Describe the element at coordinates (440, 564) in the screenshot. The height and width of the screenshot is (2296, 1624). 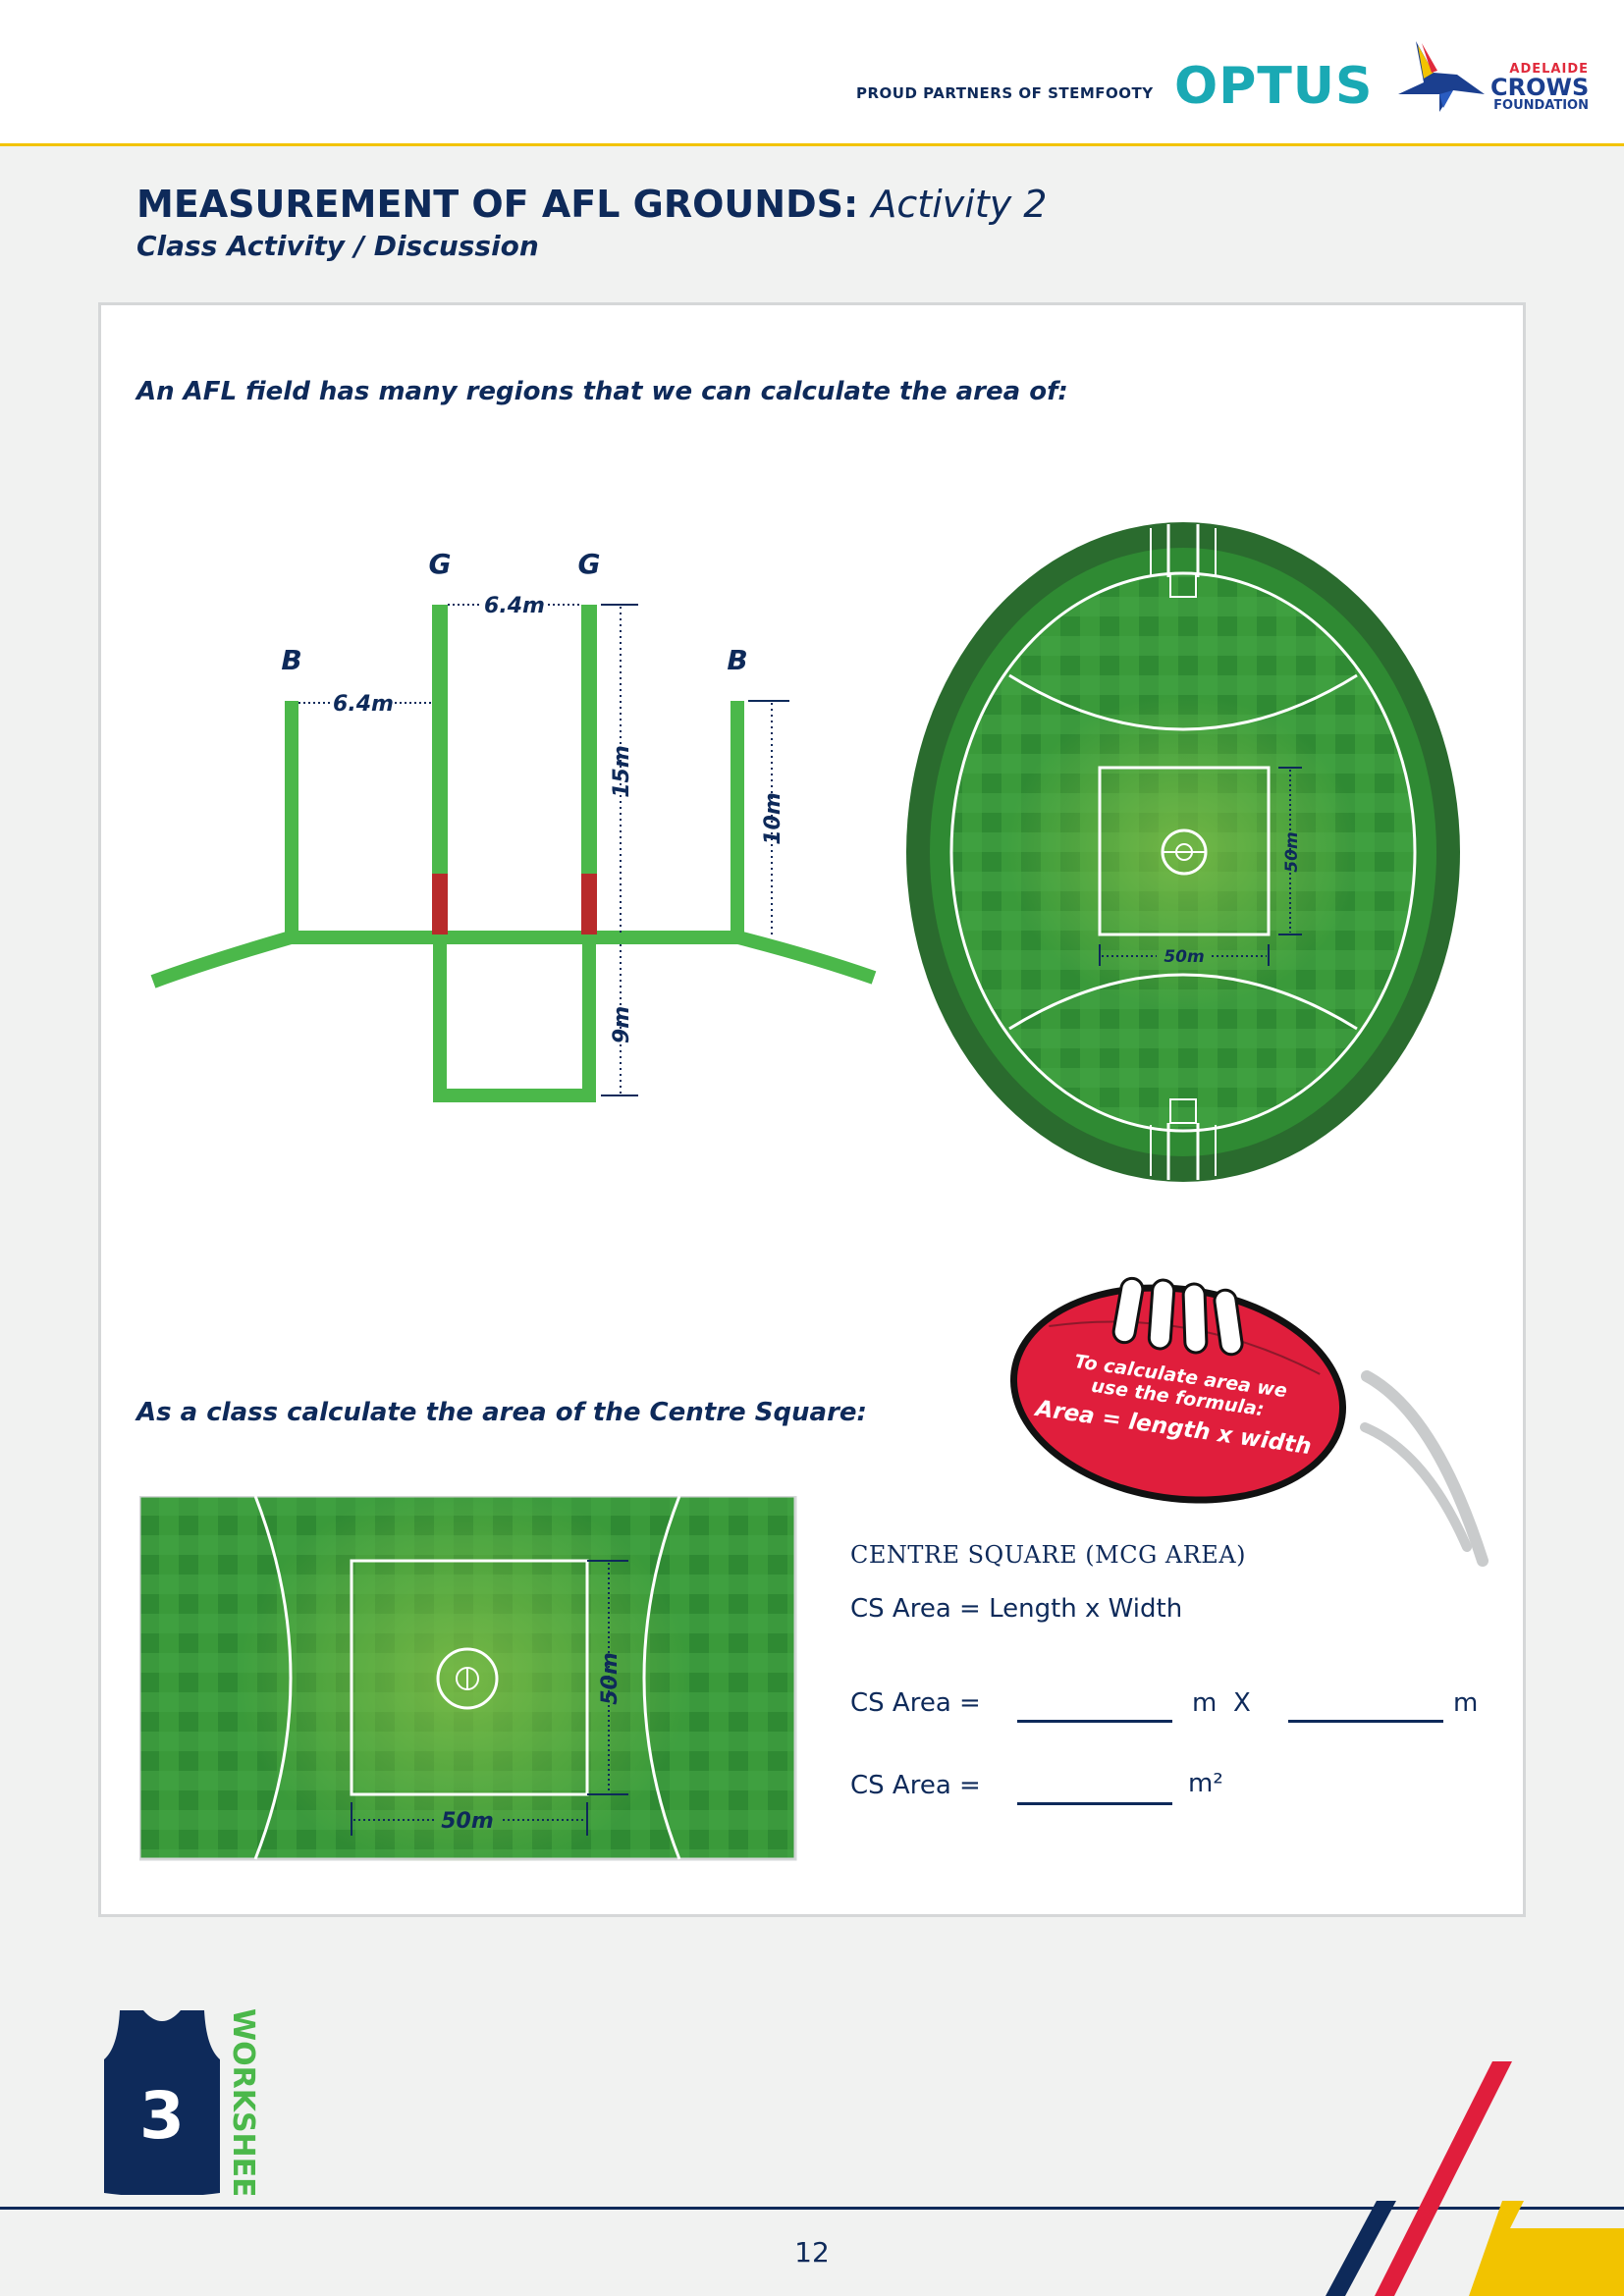
I see `goal-label-left: G` at that location.